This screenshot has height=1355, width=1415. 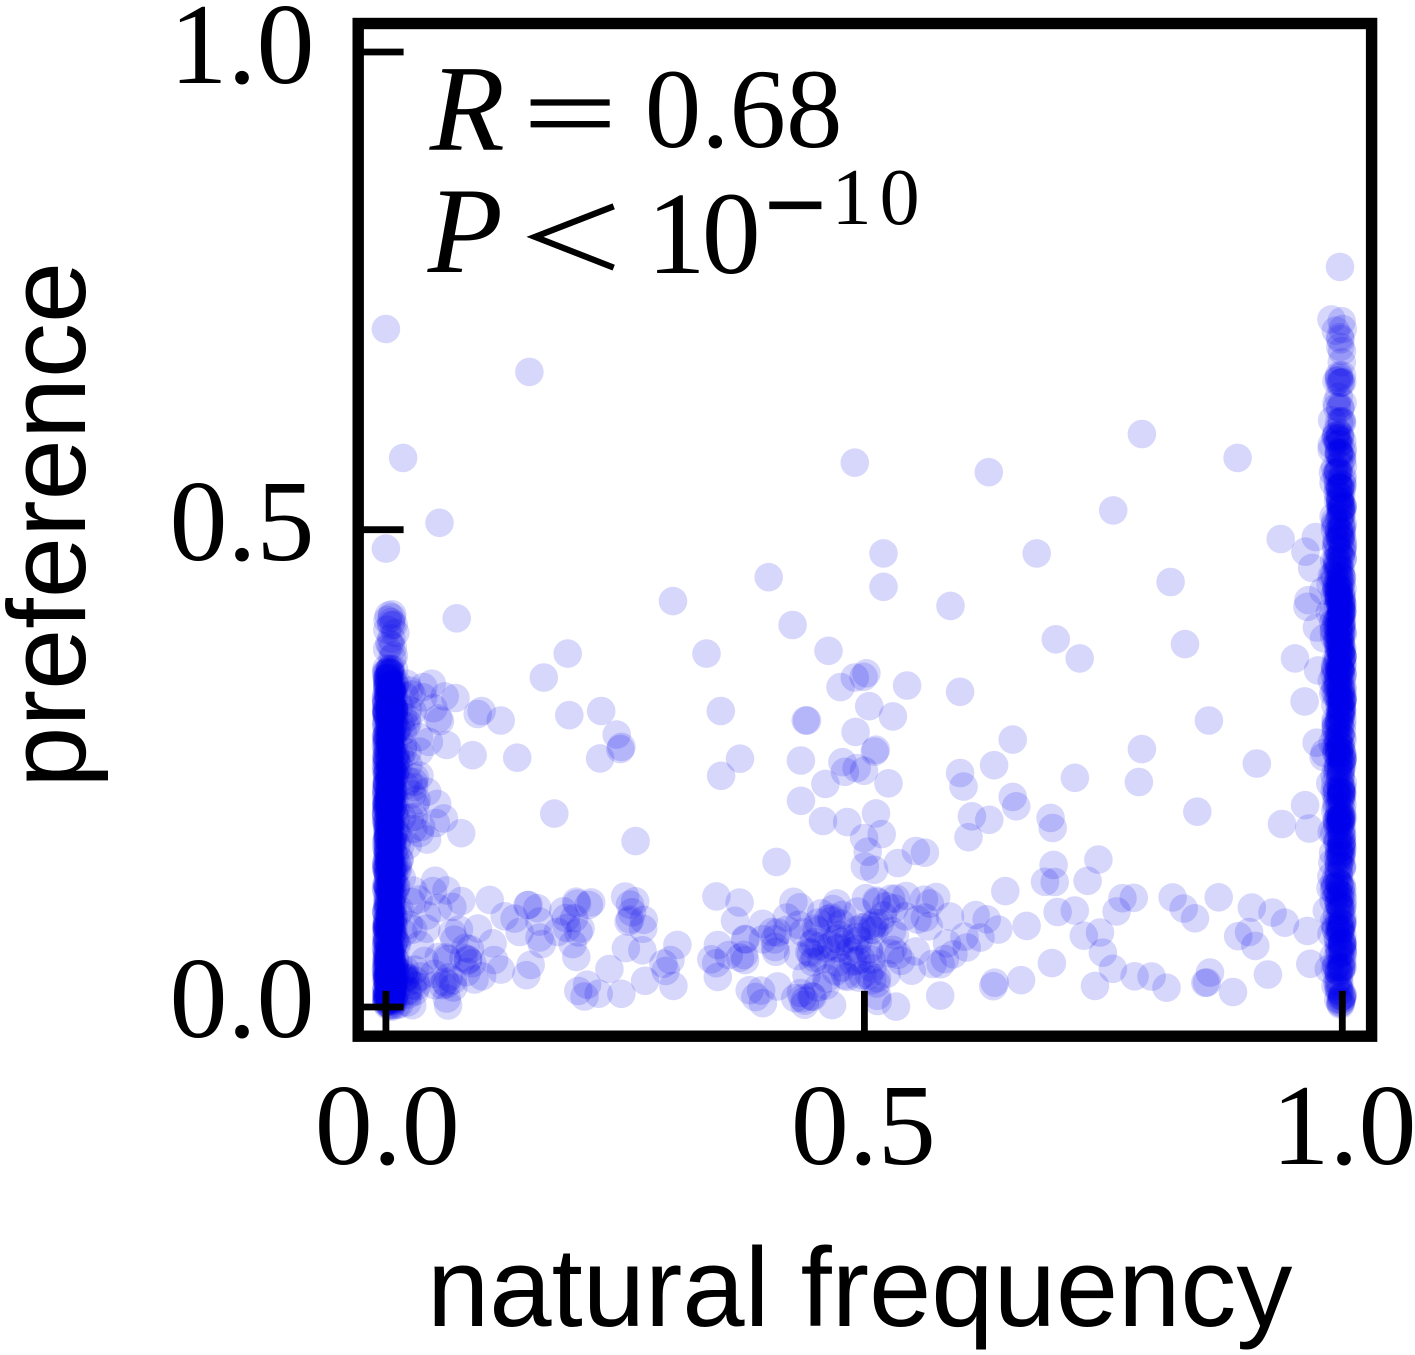 I want to click on svg-text: natural frequency, so click(x=859, y=1287).